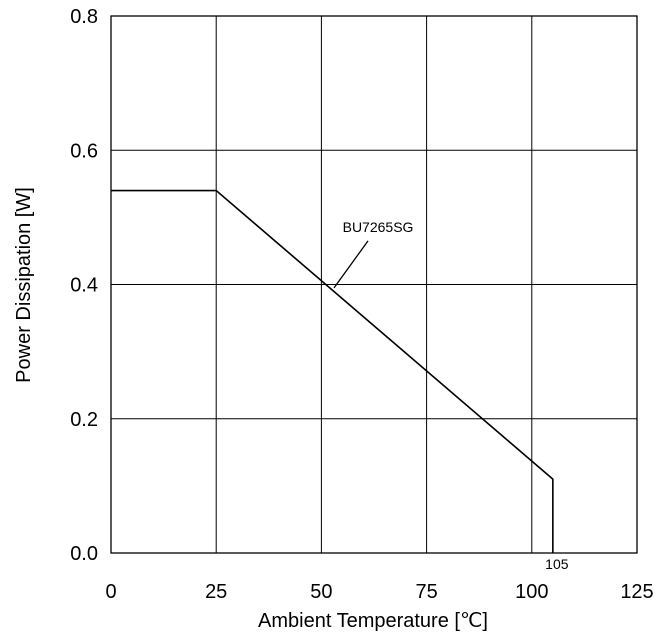  What do you see at coordinates (110, 592) in the screenshot?
I see `x-tick-label: 0` at bounding box center [110, 592].